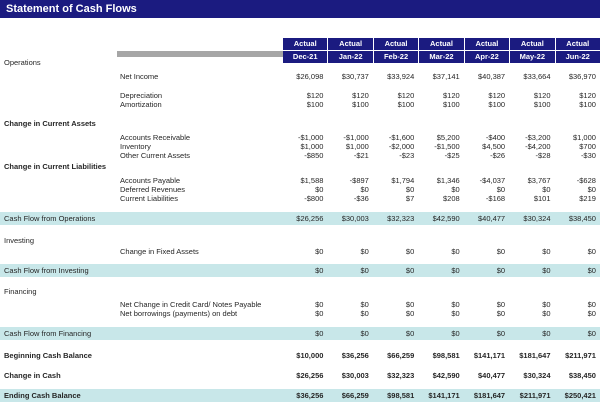 This screenshot has height=402, width=600. What do you see at coordinates (42, 395) in the screenshot?
I see `row-label-ending-cash-balance: Ending Cash Balance` at bounding box center [42, 395].